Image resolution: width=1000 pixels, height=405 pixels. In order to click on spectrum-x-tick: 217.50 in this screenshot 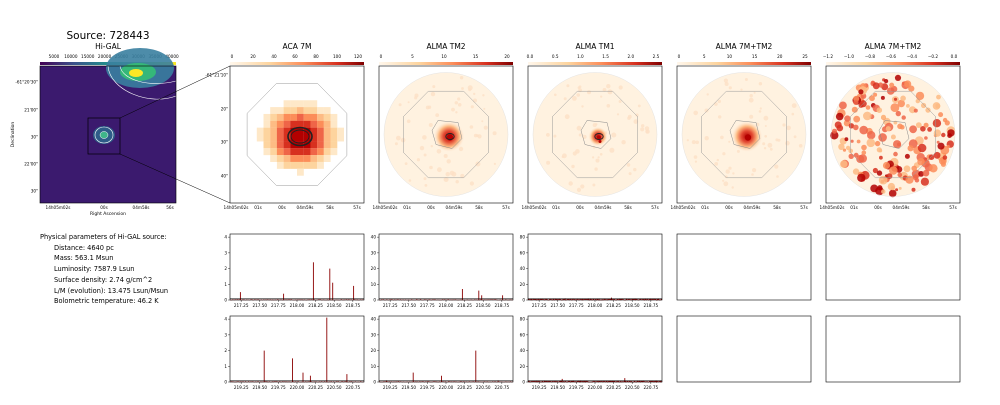, I will do `click(557, 305)`.